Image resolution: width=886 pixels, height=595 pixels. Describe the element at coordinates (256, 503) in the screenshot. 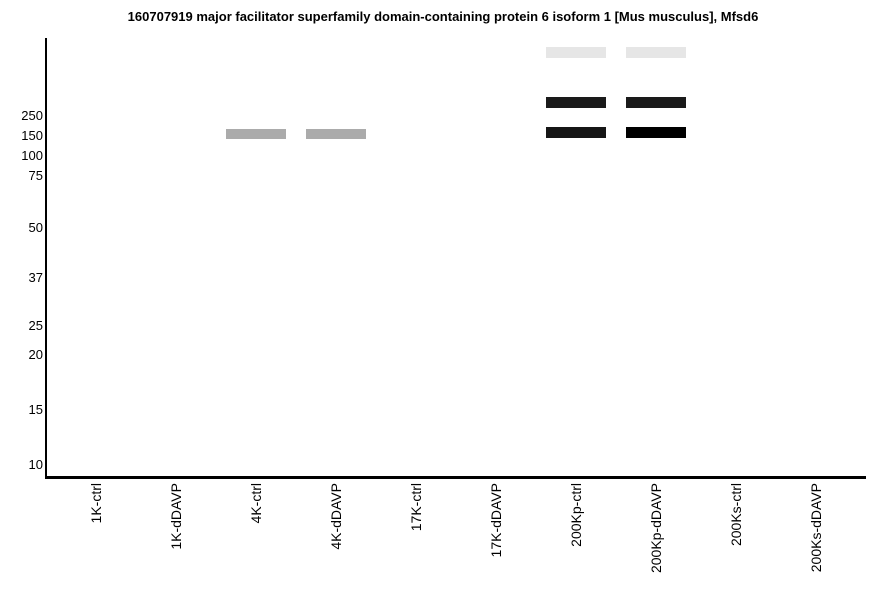

I see `lane-label: 4K-ctrl` at that location.